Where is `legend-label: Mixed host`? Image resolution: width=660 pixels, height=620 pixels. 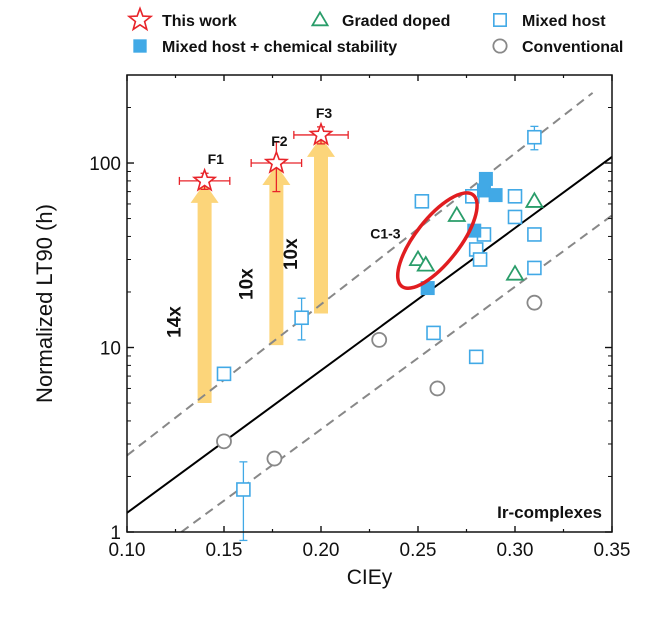
legend-label: Mixed host is located at coordinates (564, 21).